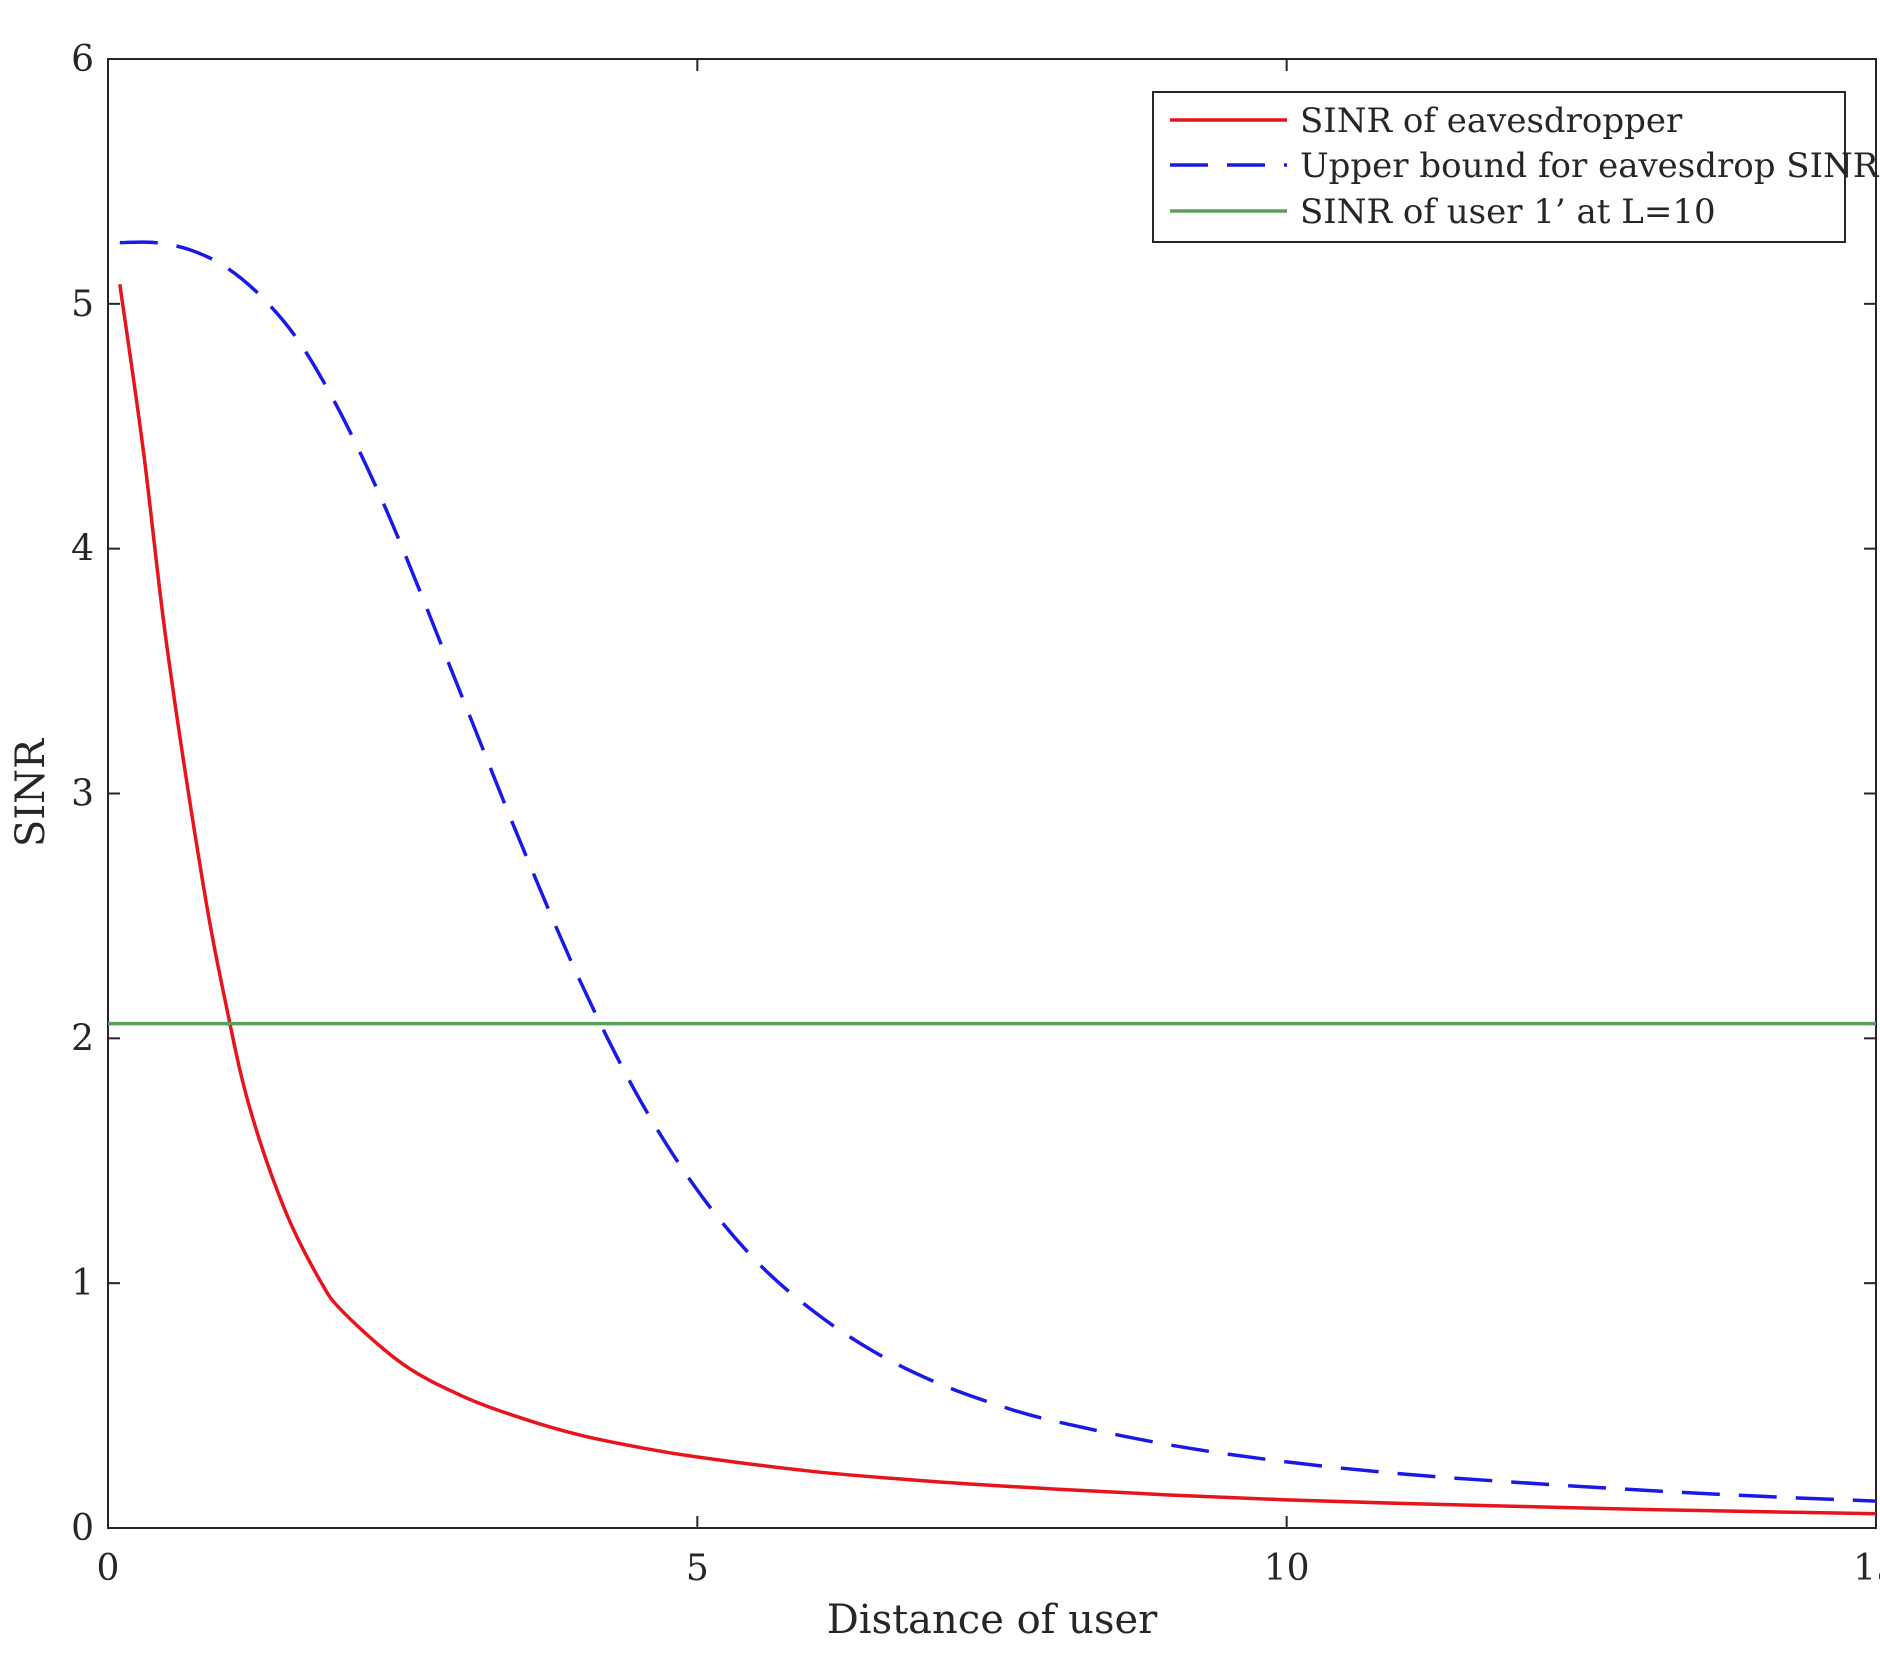 This screenshot has width=1880, height=1674. Describe the element at coordinates (1590, 166) in the screenshot. I see `legend-label: Upper bound for eavesdrop SINR` at that location.